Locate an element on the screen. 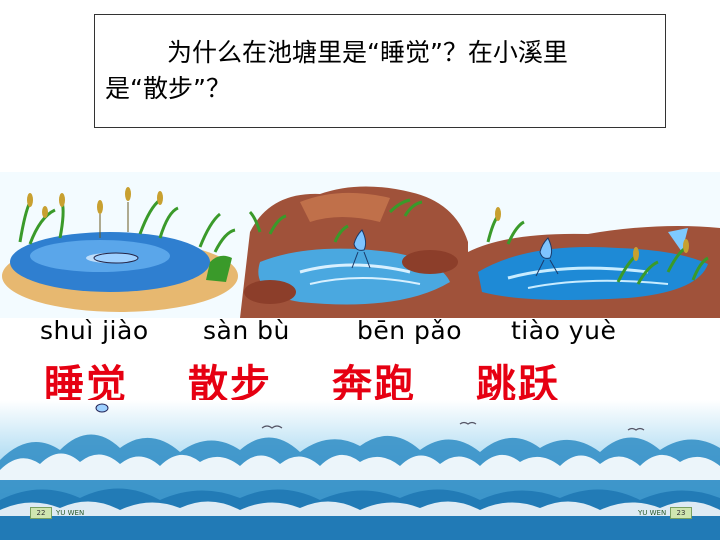 Image resolution: width=720 pixels, height=540 pixels. pond-scene-image is located at coordinates (120, 245).